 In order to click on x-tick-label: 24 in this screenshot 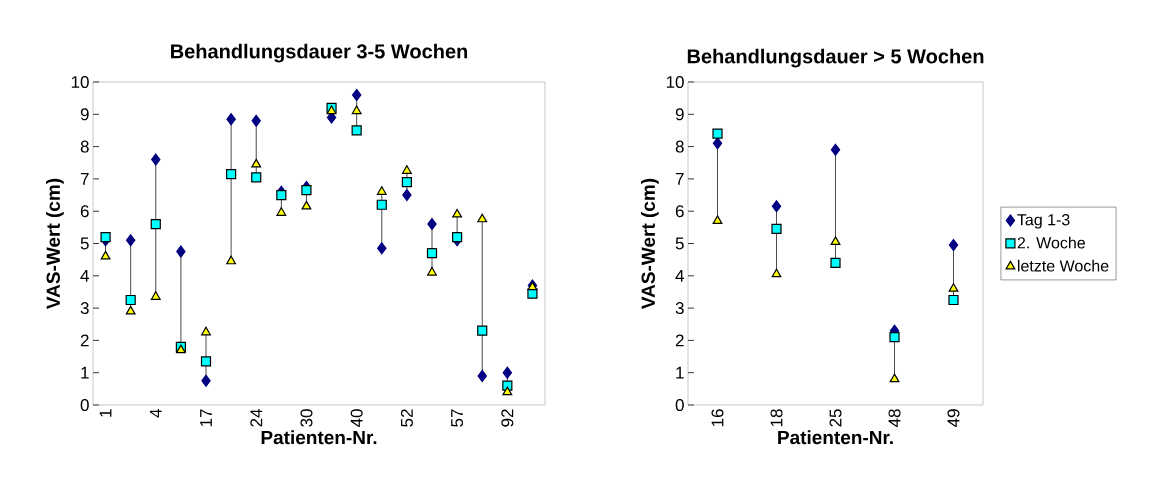, I will do `click(256, 418)`.